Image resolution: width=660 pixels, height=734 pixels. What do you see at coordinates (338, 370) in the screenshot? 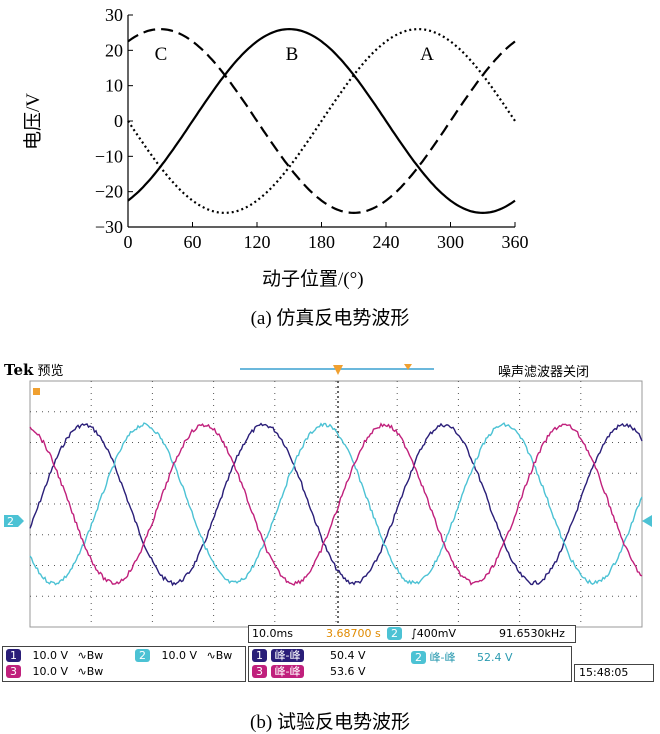
I see `trigger-pos-marker` at bounding box center [338, 370].